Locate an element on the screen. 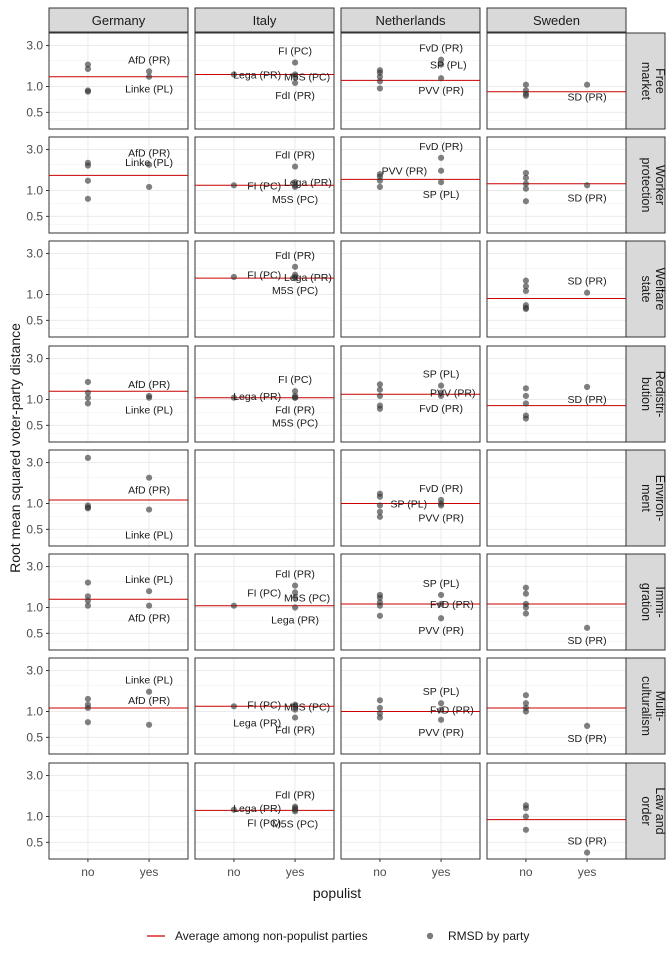  row-strip-label: Immi- is located at coordinates (660, 601).